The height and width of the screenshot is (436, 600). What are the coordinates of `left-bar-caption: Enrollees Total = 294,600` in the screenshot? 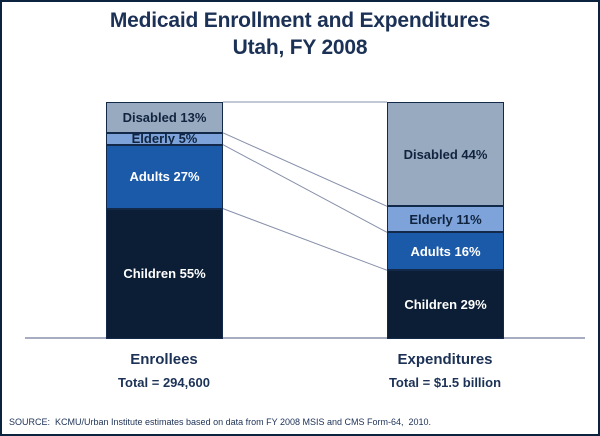 It's located at (164, 371).